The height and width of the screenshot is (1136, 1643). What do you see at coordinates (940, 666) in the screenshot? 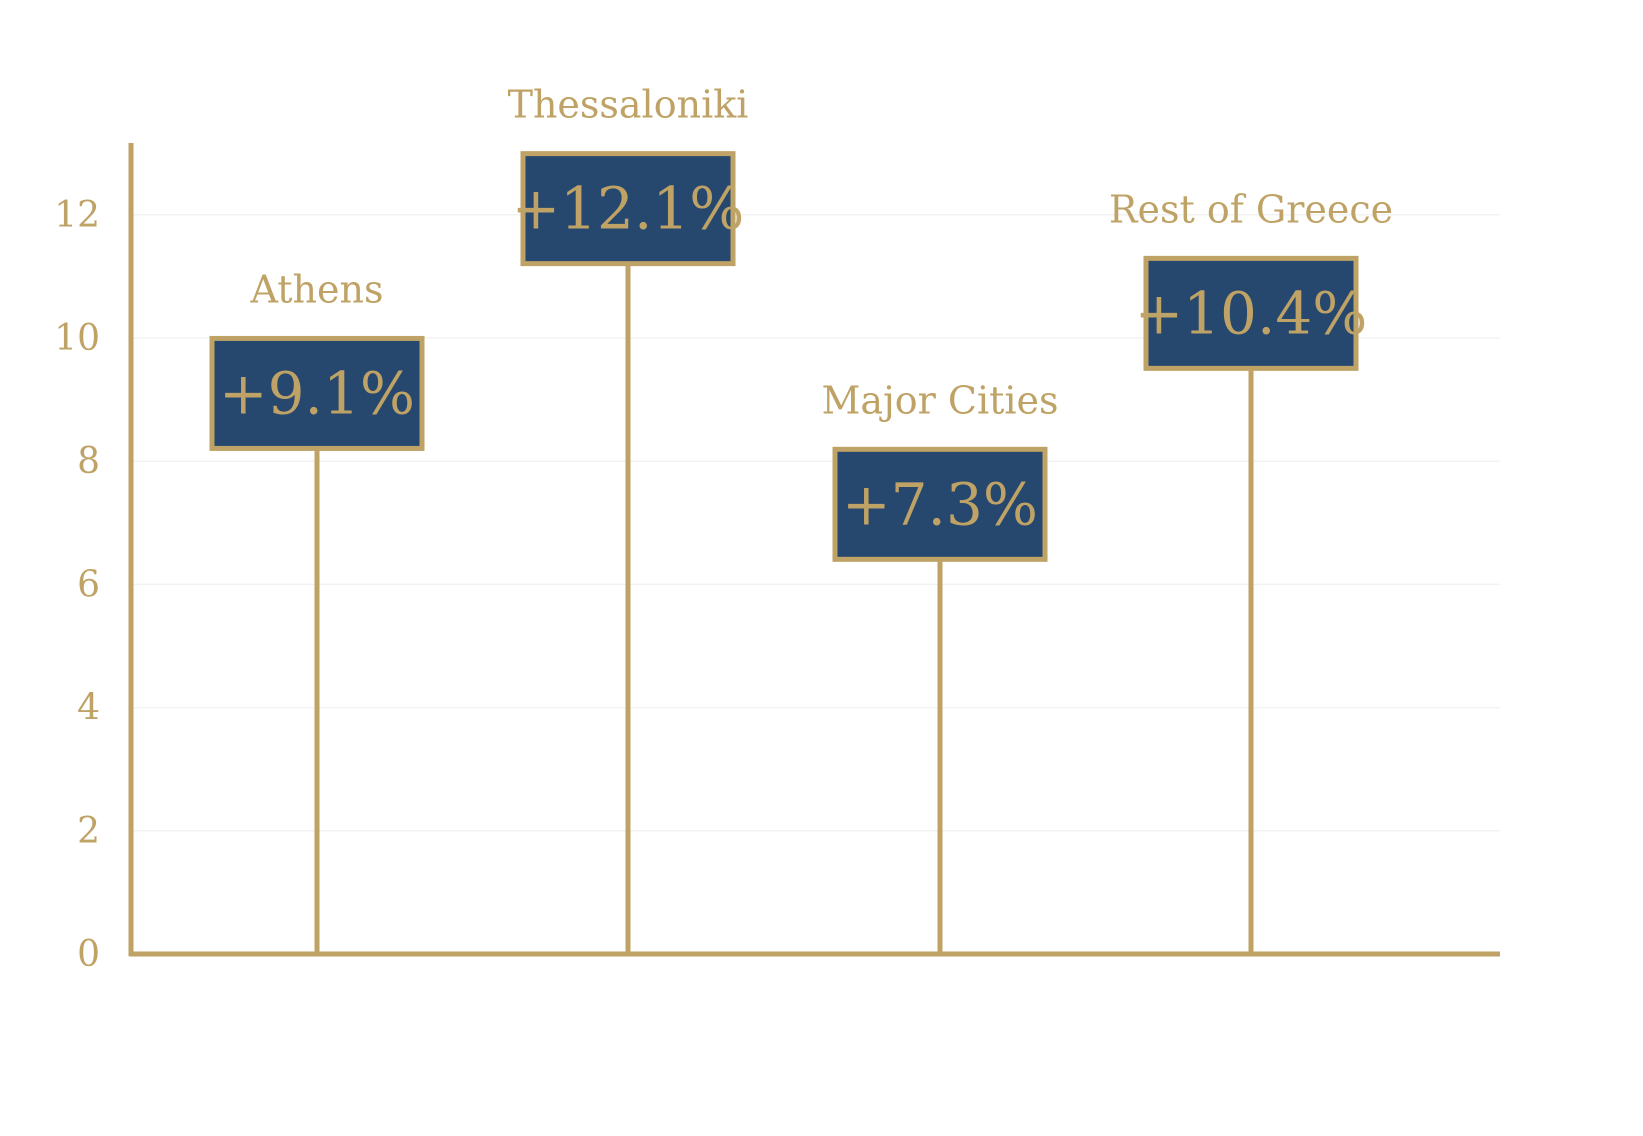
I see `bar-group-2: +7.3% Major Cities` at bounding box center [940, 666].